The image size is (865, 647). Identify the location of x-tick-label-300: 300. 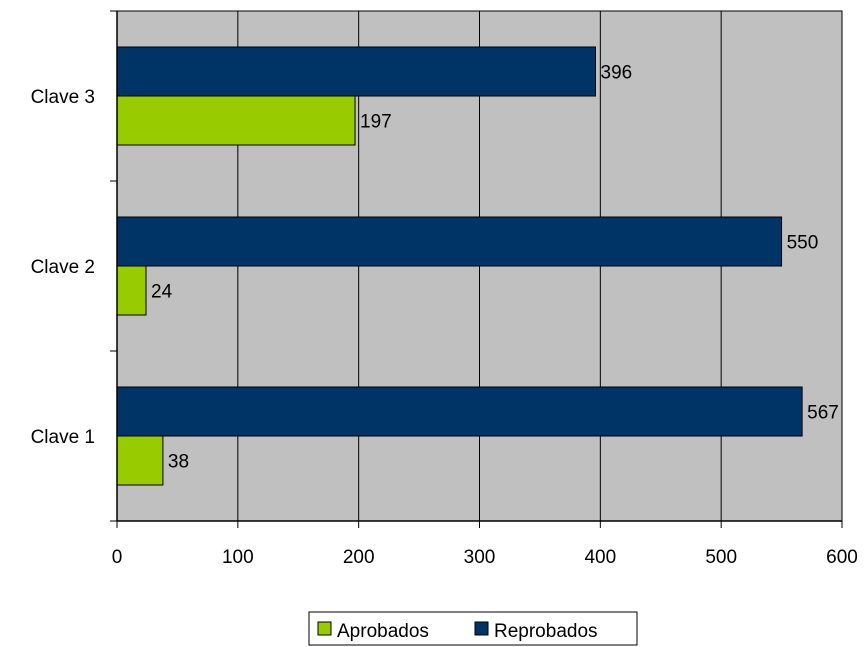
(480, 557).